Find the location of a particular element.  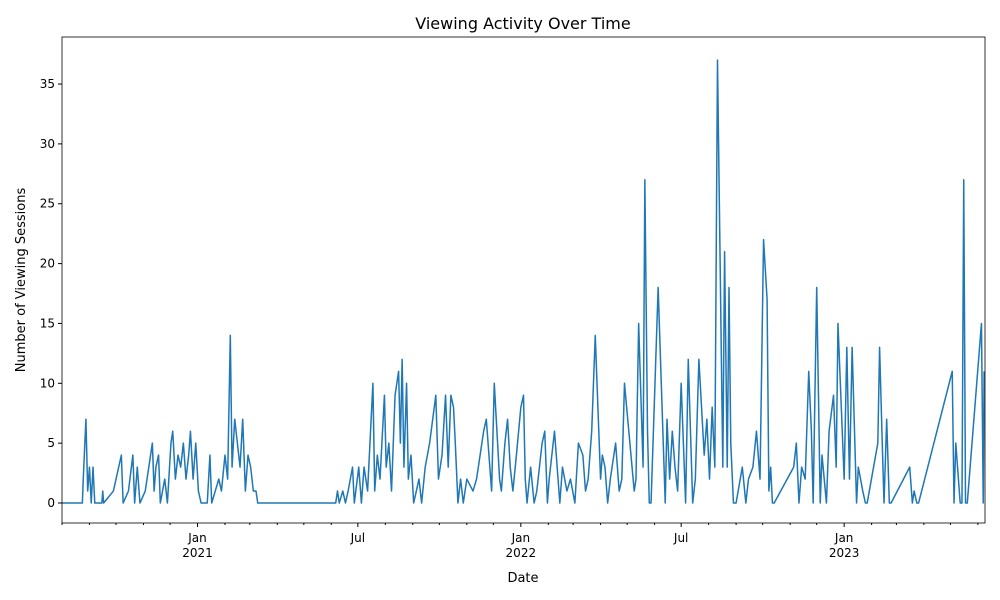

y-tick-label: 35 is located at coordinates (47, 84).